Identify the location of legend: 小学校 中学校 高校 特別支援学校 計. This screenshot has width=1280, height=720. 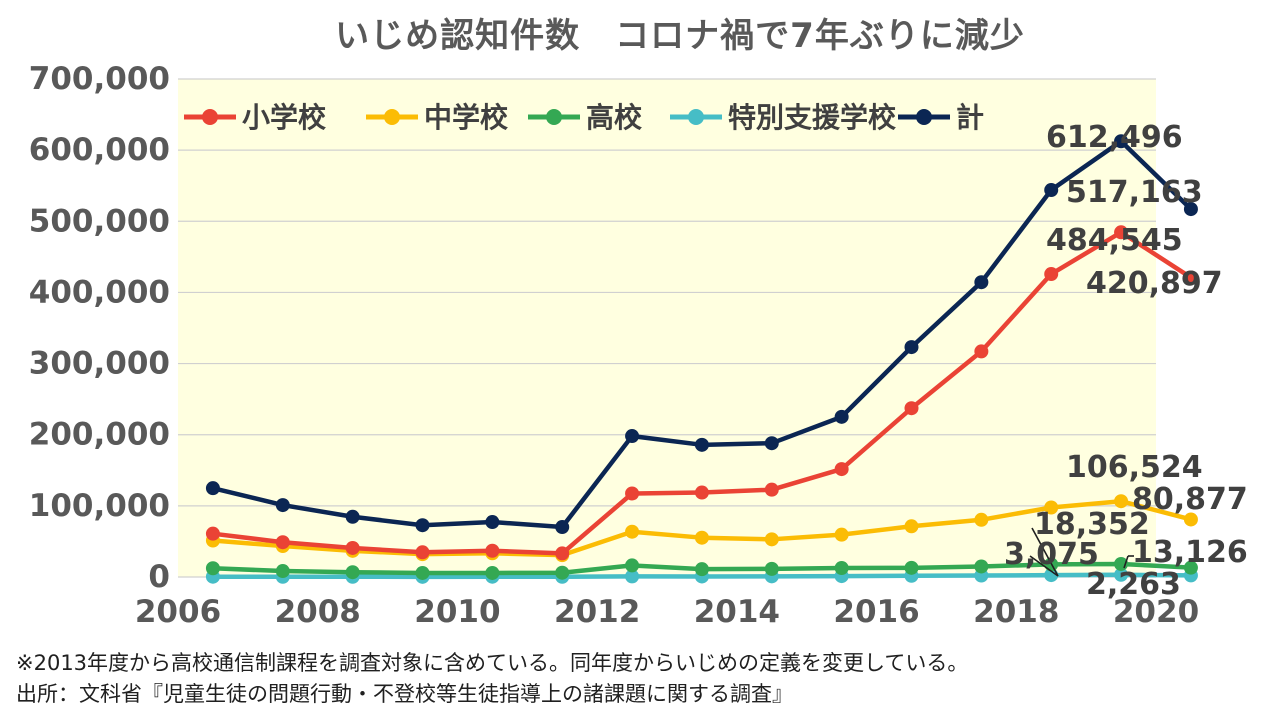
(584, 117).